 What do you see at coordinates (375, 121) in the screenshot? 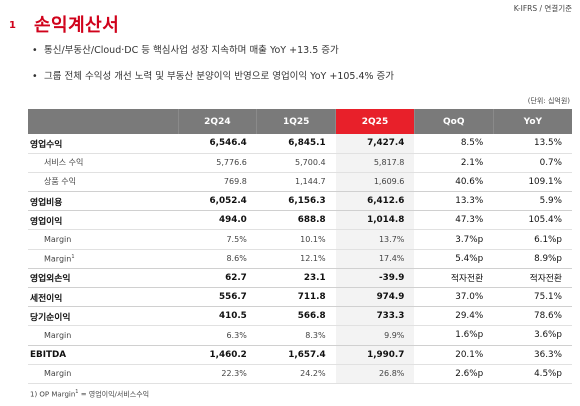
I see `header-2q25: 2Q25` at bounding box center [375, 121].